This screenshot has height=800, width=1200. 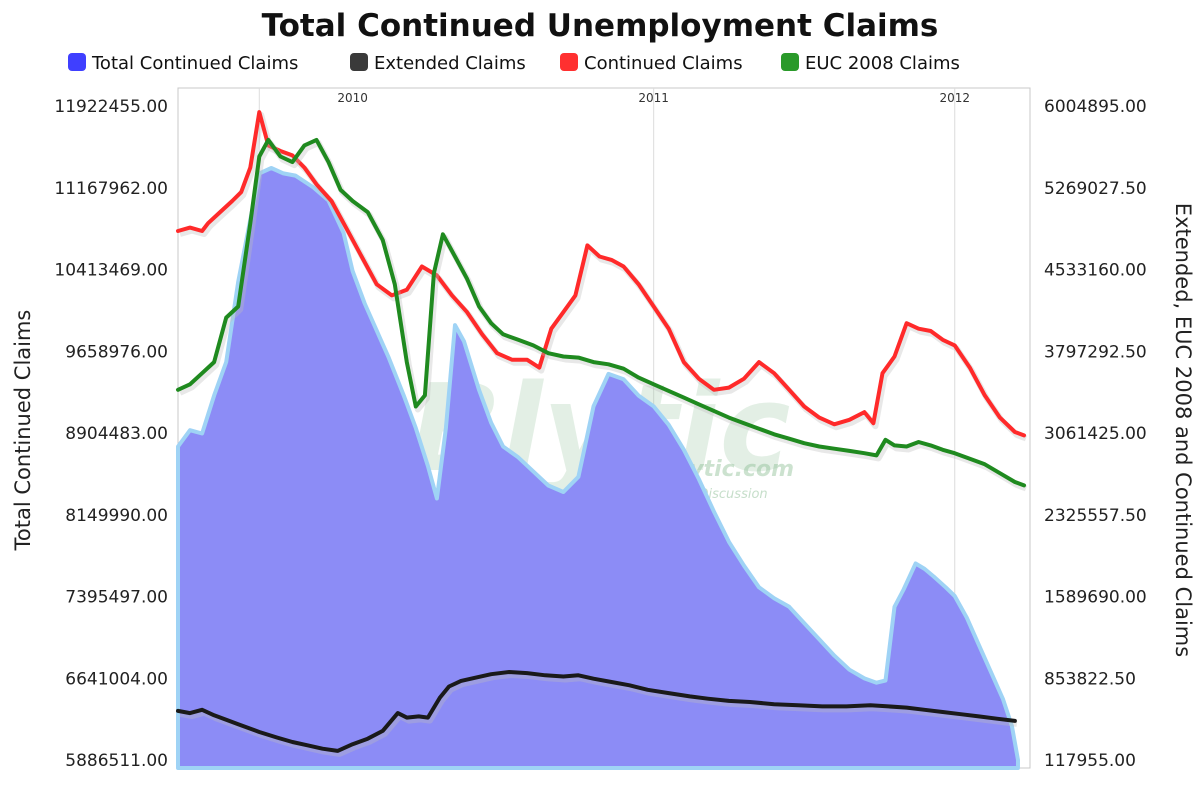 I want to click on right-tick-2: 1589690.00, so click(x=1095, y=598).